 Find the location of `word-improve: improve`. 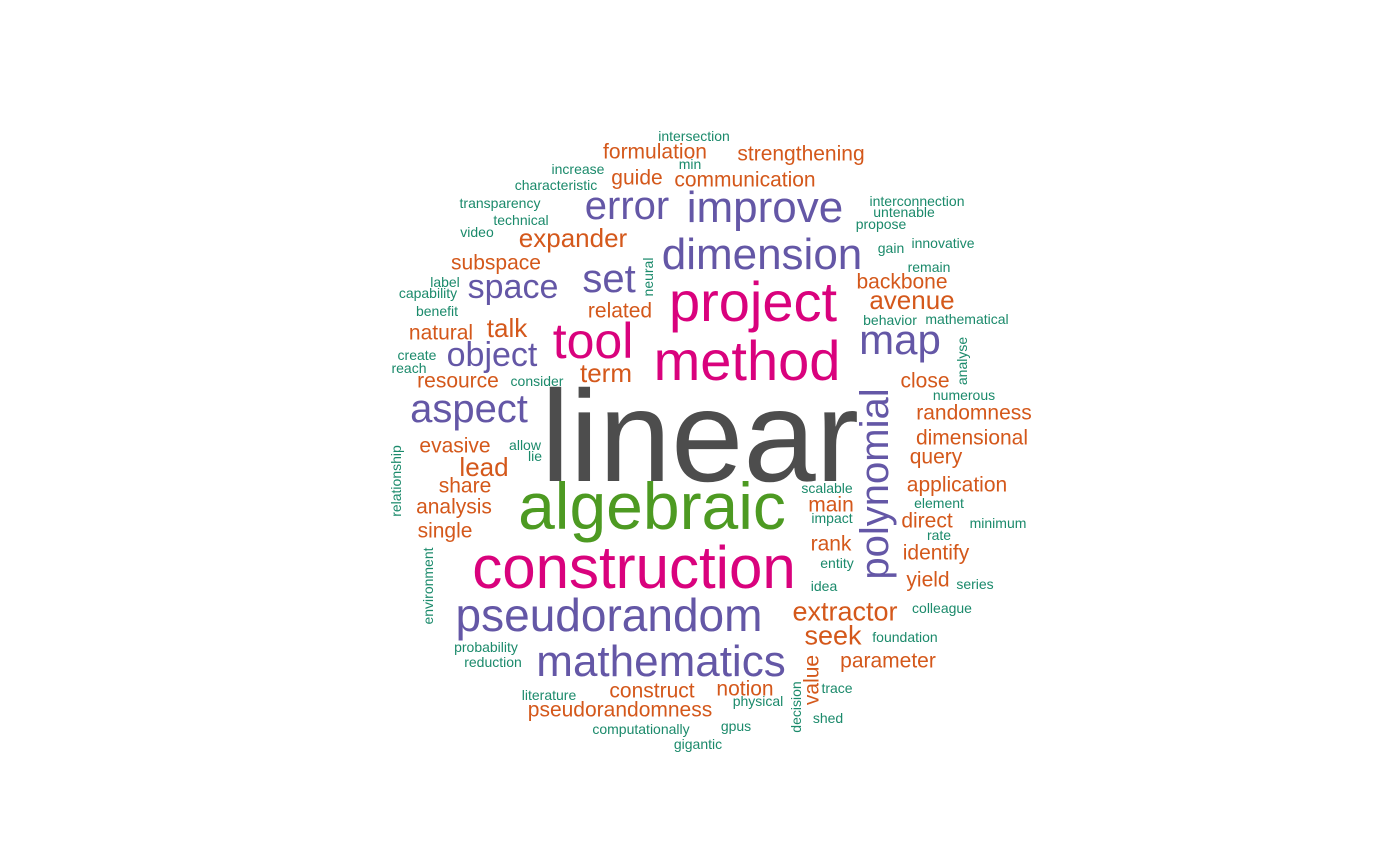

word-improve: improve is located at coordinates (765, 207).